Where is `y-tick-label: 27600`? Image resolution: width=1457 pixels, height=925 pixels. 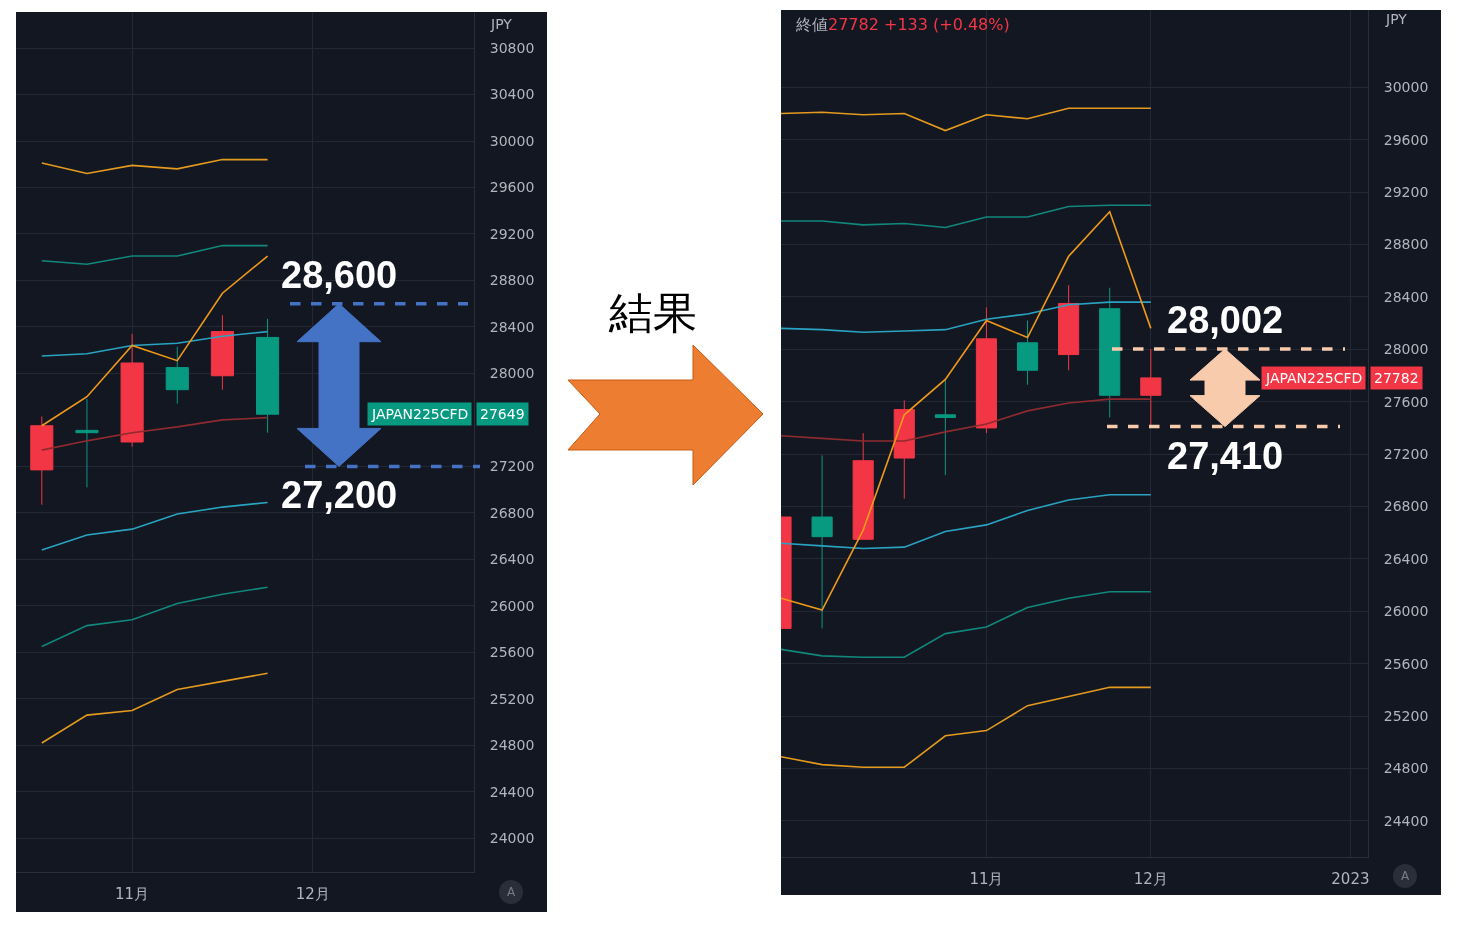 y-tick-label: 27600 is located at coordinates (1406, 401).